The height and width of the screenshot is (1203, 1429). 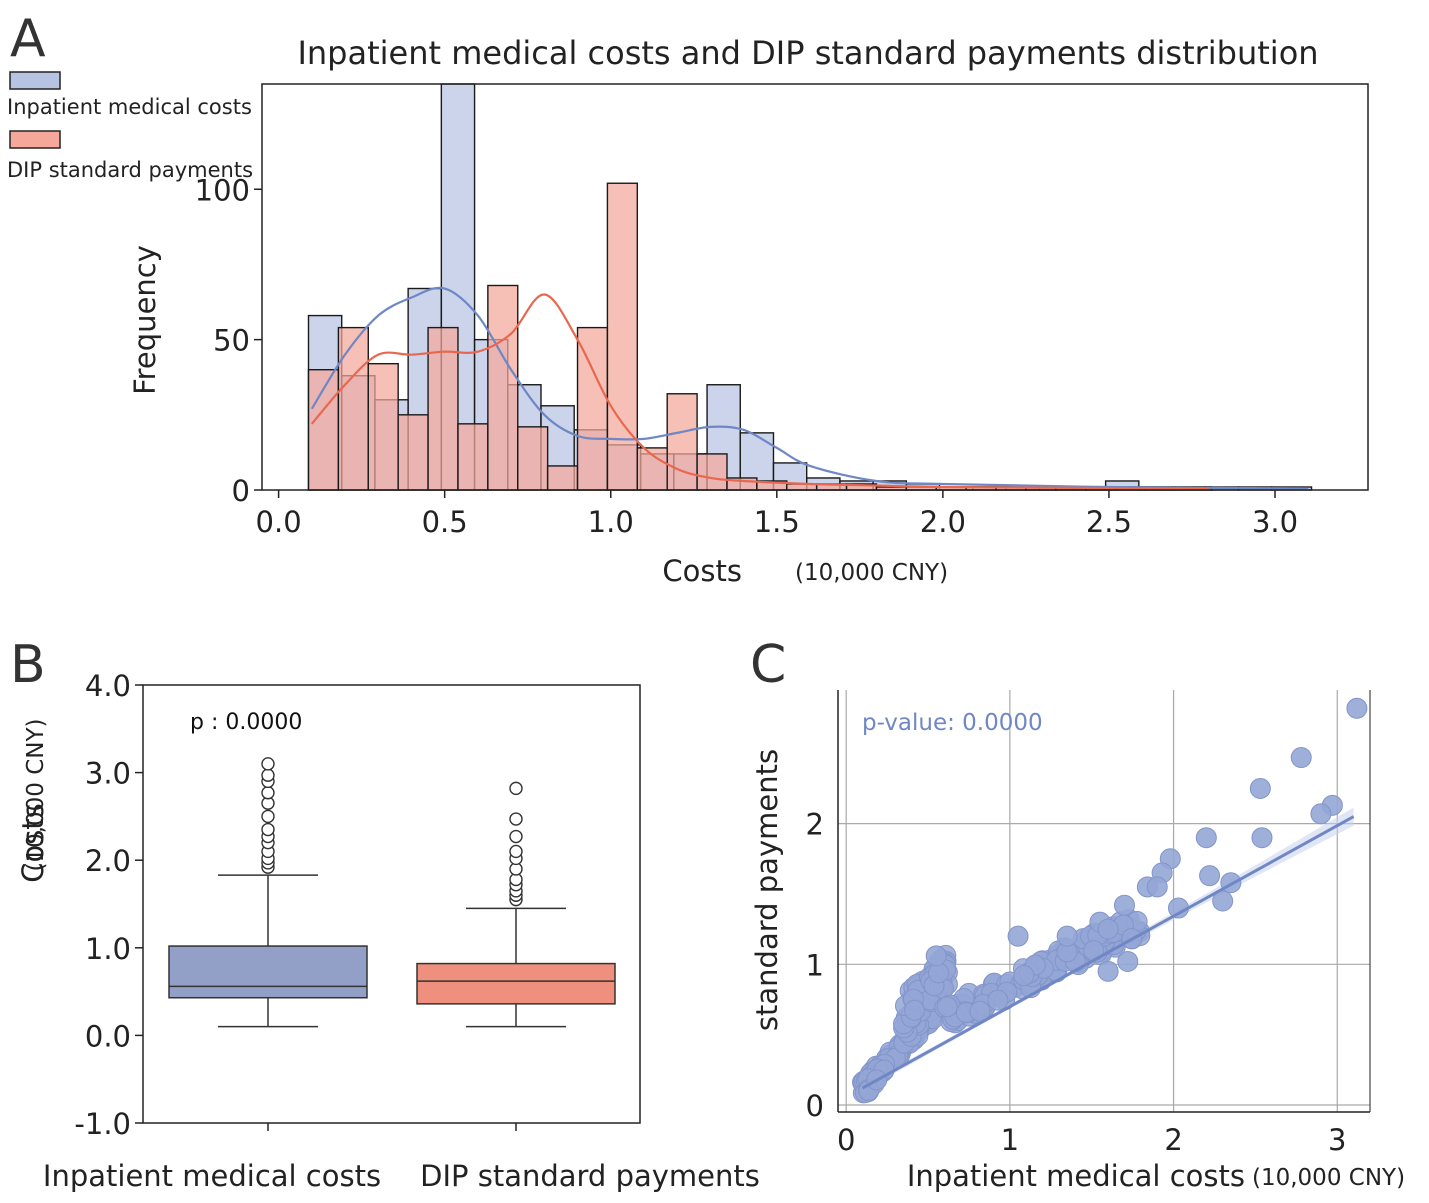 What do you see at coordinates (1010, 1140) in the screenshot?
I see `scatter-x-tick-label: 1` at bounding box center [1010, 1140].